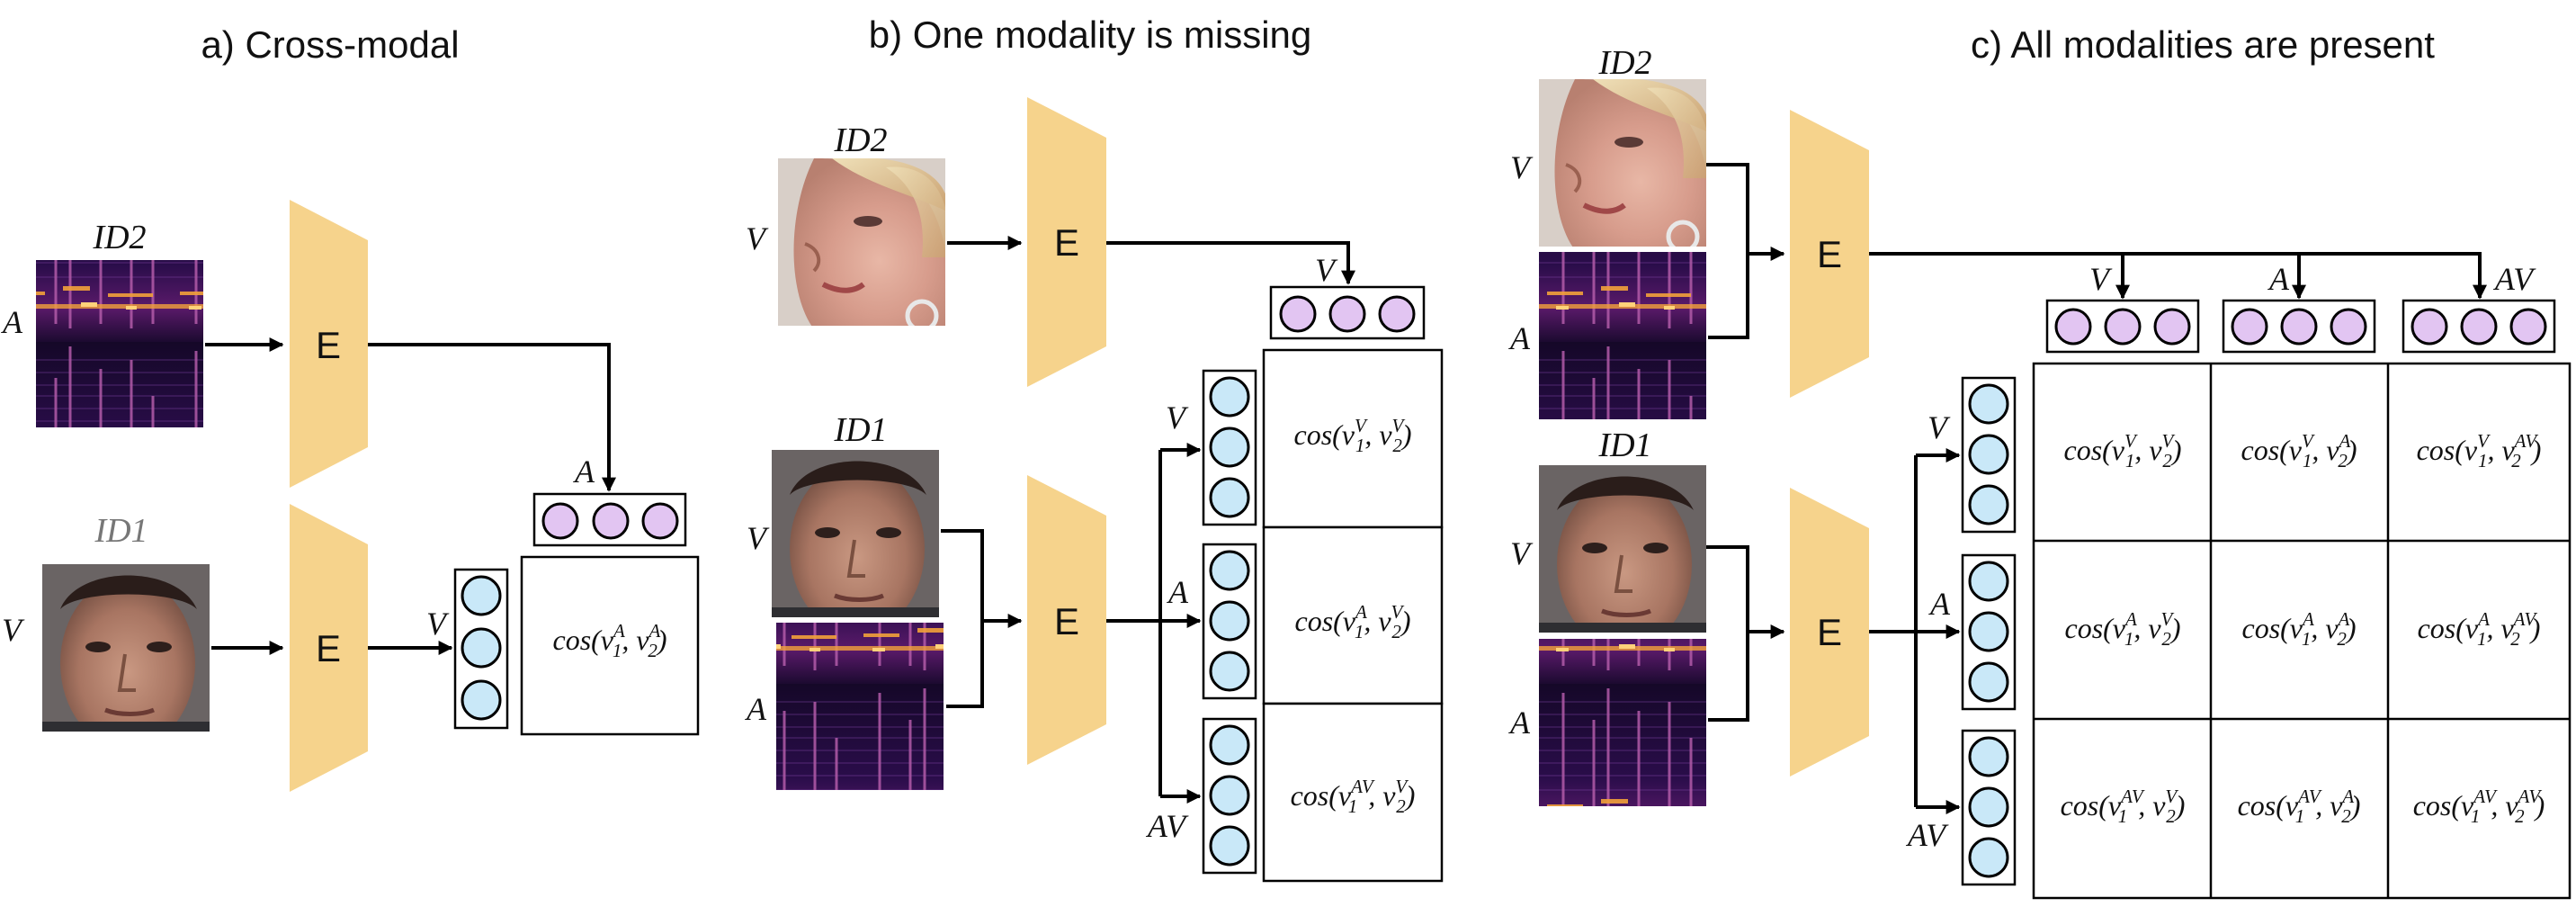  What do you see at coordinates (2299, 450) in the screenshot?
I see `similarity-formula: cos(vV 1, vA 2)` at bounding box center [2299, 450].